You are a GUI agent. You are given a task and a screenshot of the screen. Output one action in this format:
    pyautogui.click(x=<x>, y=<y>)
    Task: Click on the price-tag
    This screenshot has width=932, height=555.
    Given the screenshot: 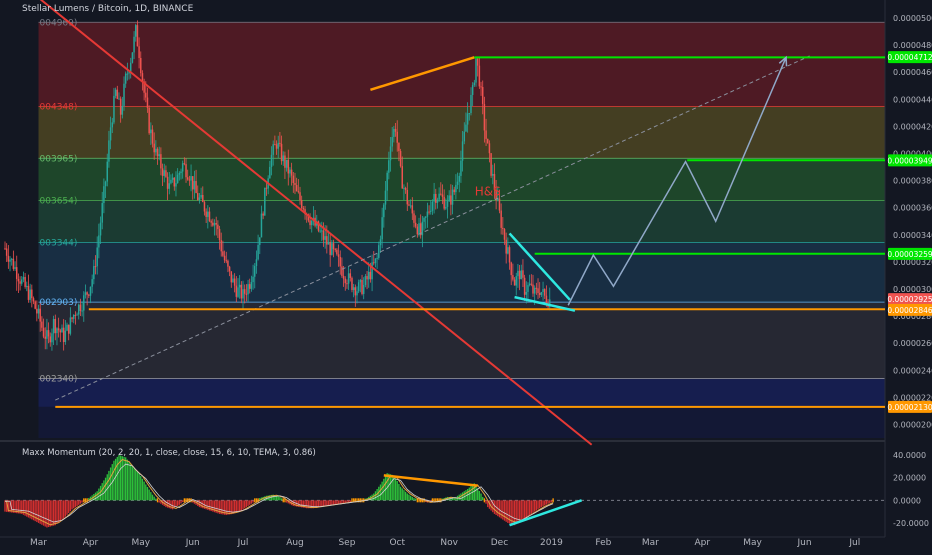 What is the action you would take?
    pyautogui.click(x=910, y=299)
    